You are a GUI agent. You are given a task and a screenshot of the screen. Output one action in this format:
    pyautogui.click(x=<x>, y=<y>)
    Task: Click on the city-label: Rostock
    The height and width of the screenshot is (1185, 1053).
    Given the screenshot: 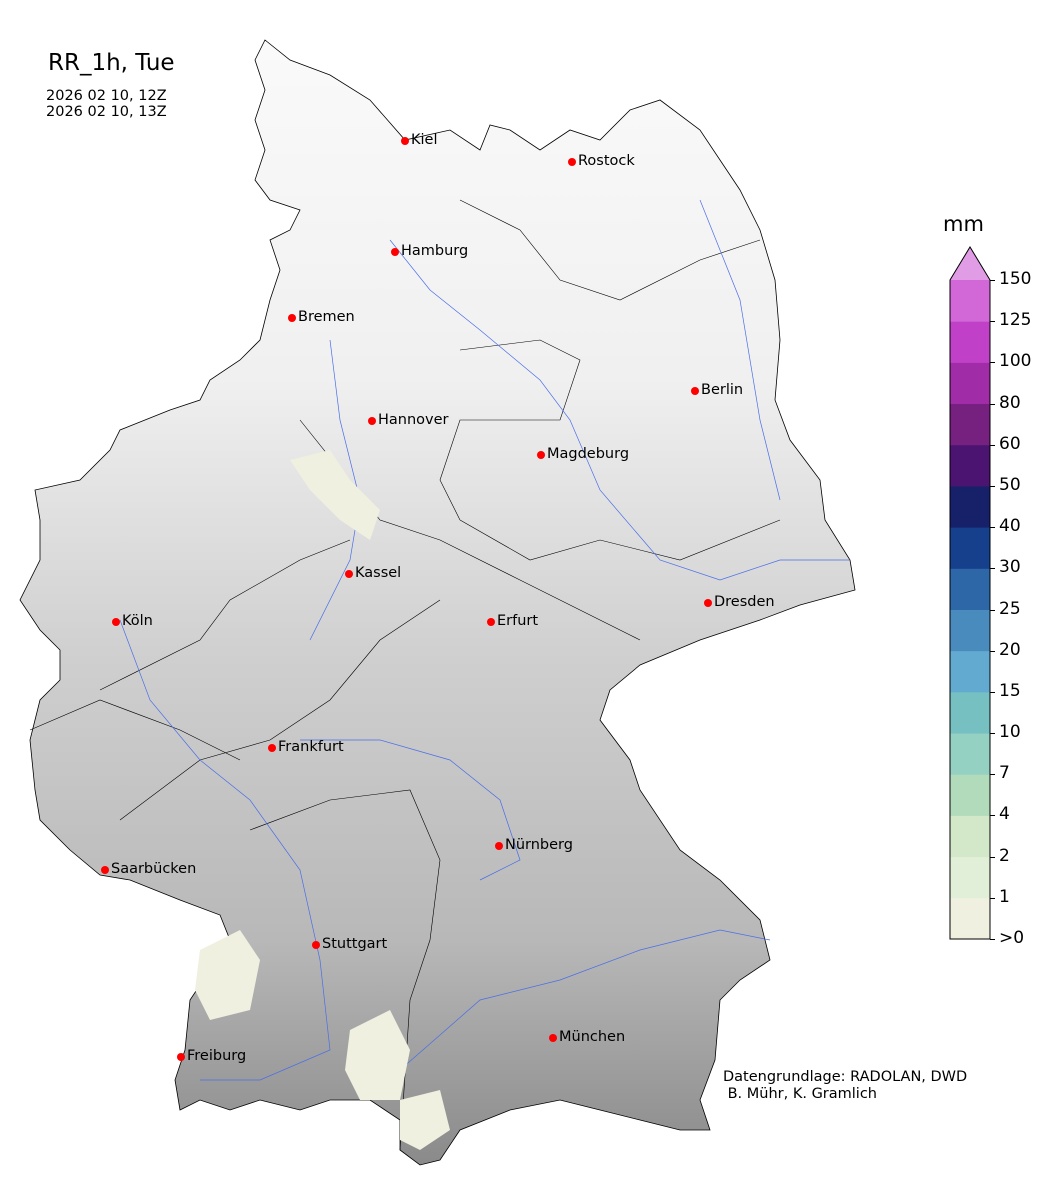 What is the action you would take?
    pyautogui.click(x=606, y=161)
    